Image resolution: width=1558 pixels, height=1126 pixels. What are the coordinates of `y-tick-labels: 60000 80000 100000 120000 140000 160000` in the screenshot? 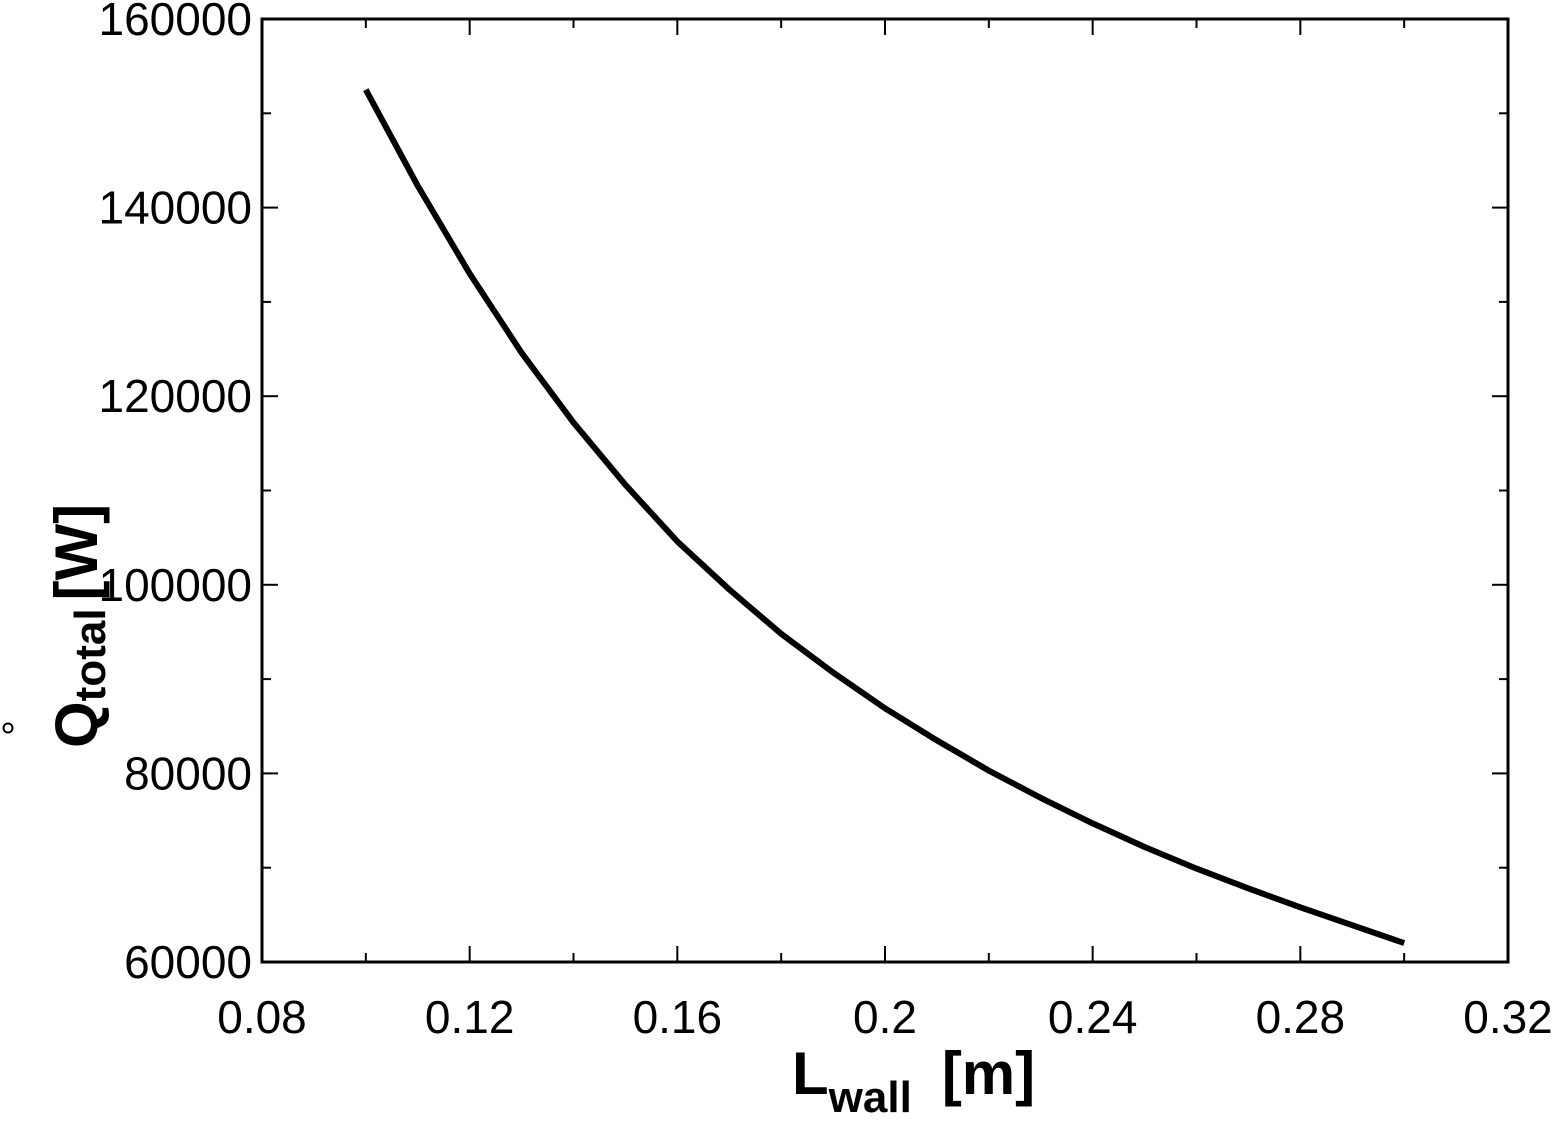 It's located at (176, 494).